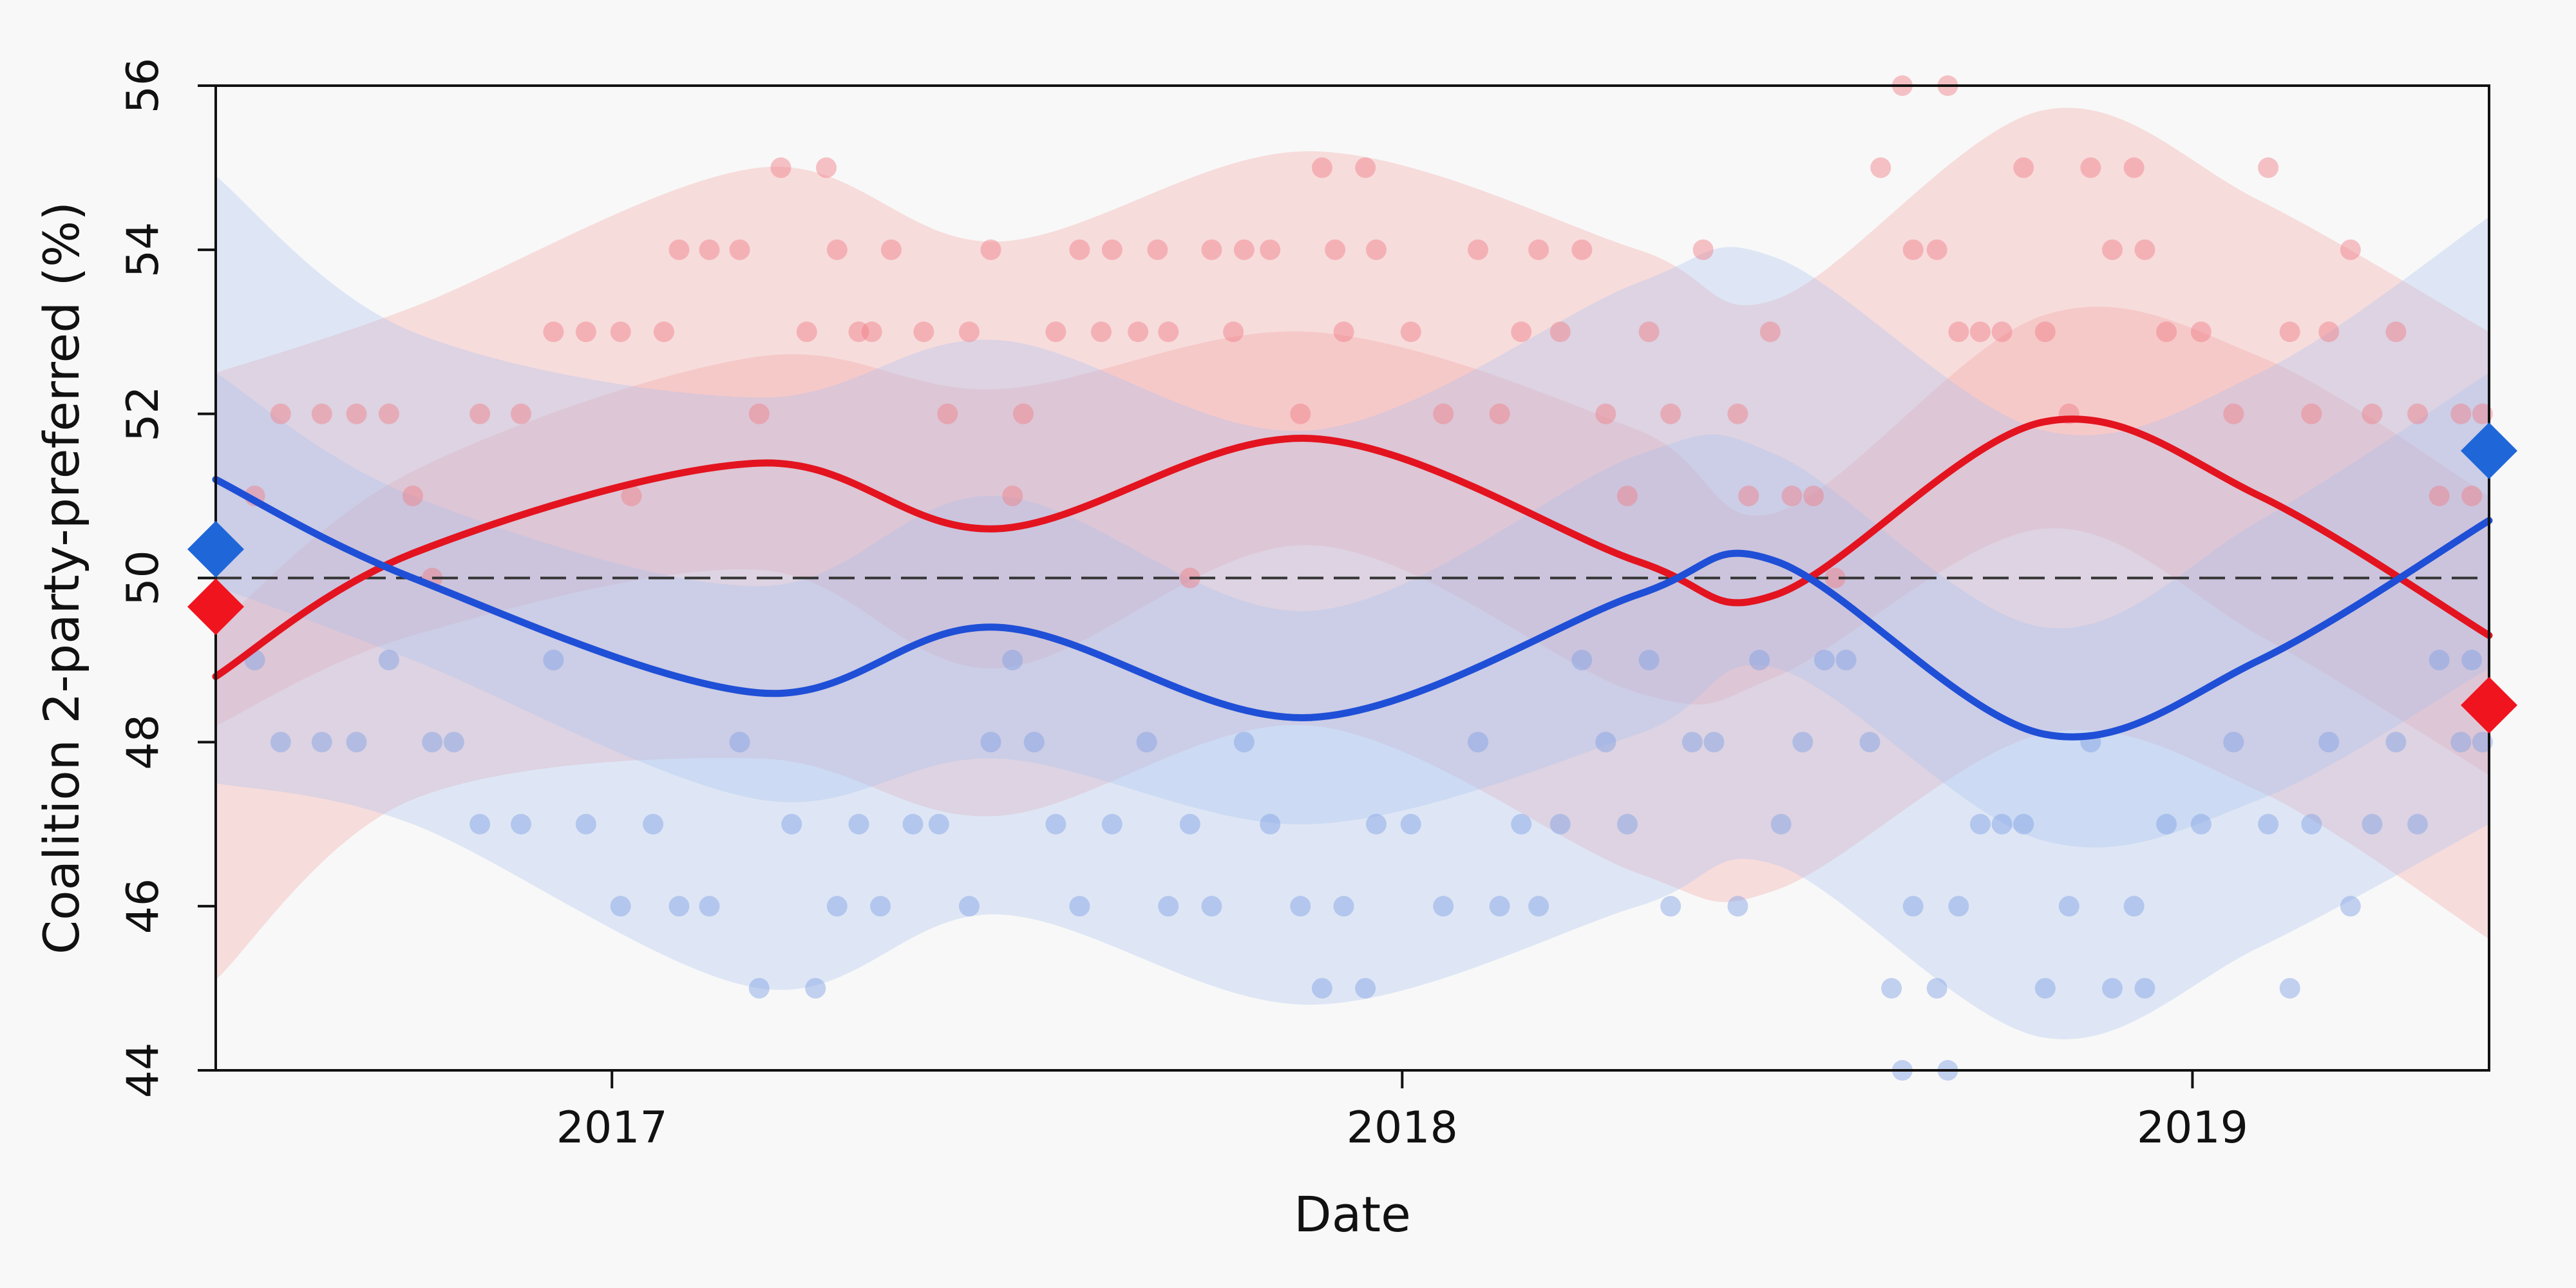  Describe the element at coordinates (1352, 1214) in the screenshot. I see `x-axis-title: Date` at that location.